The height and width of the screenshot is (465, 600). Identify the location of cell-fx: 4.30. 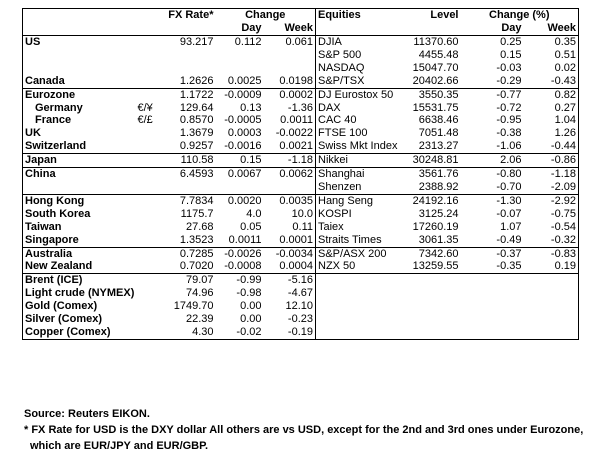
(203, 331).